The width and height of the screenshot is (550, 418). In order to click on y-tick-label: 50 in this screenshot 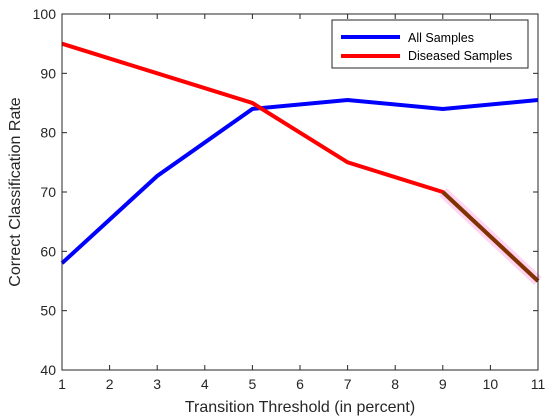, I will do `click(48, 311)`.